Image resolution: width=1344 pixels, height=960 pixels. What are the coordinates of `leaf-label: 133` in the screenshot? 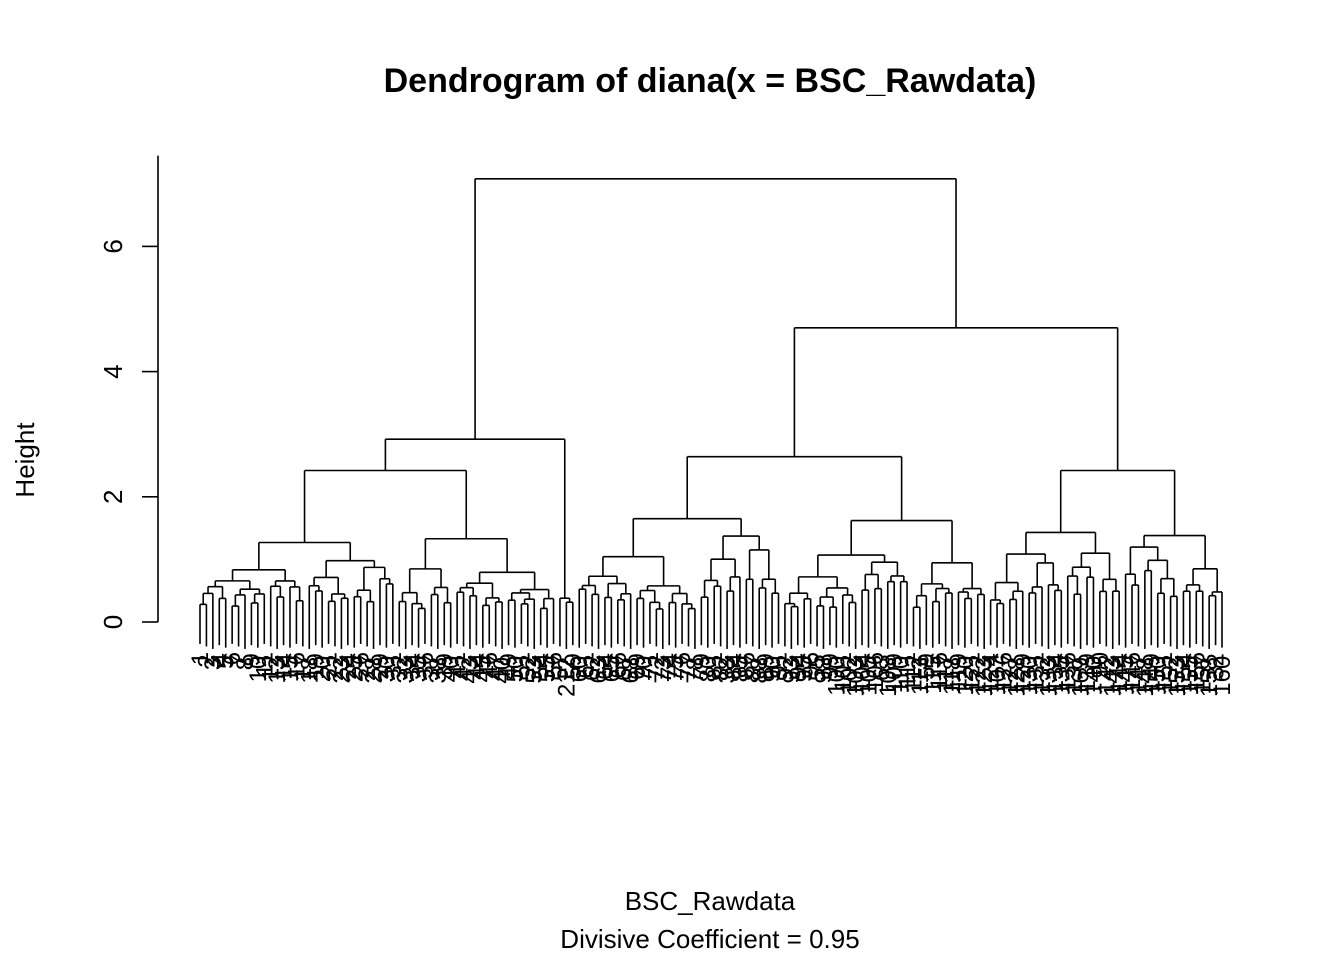 It's located at (1048, 677).